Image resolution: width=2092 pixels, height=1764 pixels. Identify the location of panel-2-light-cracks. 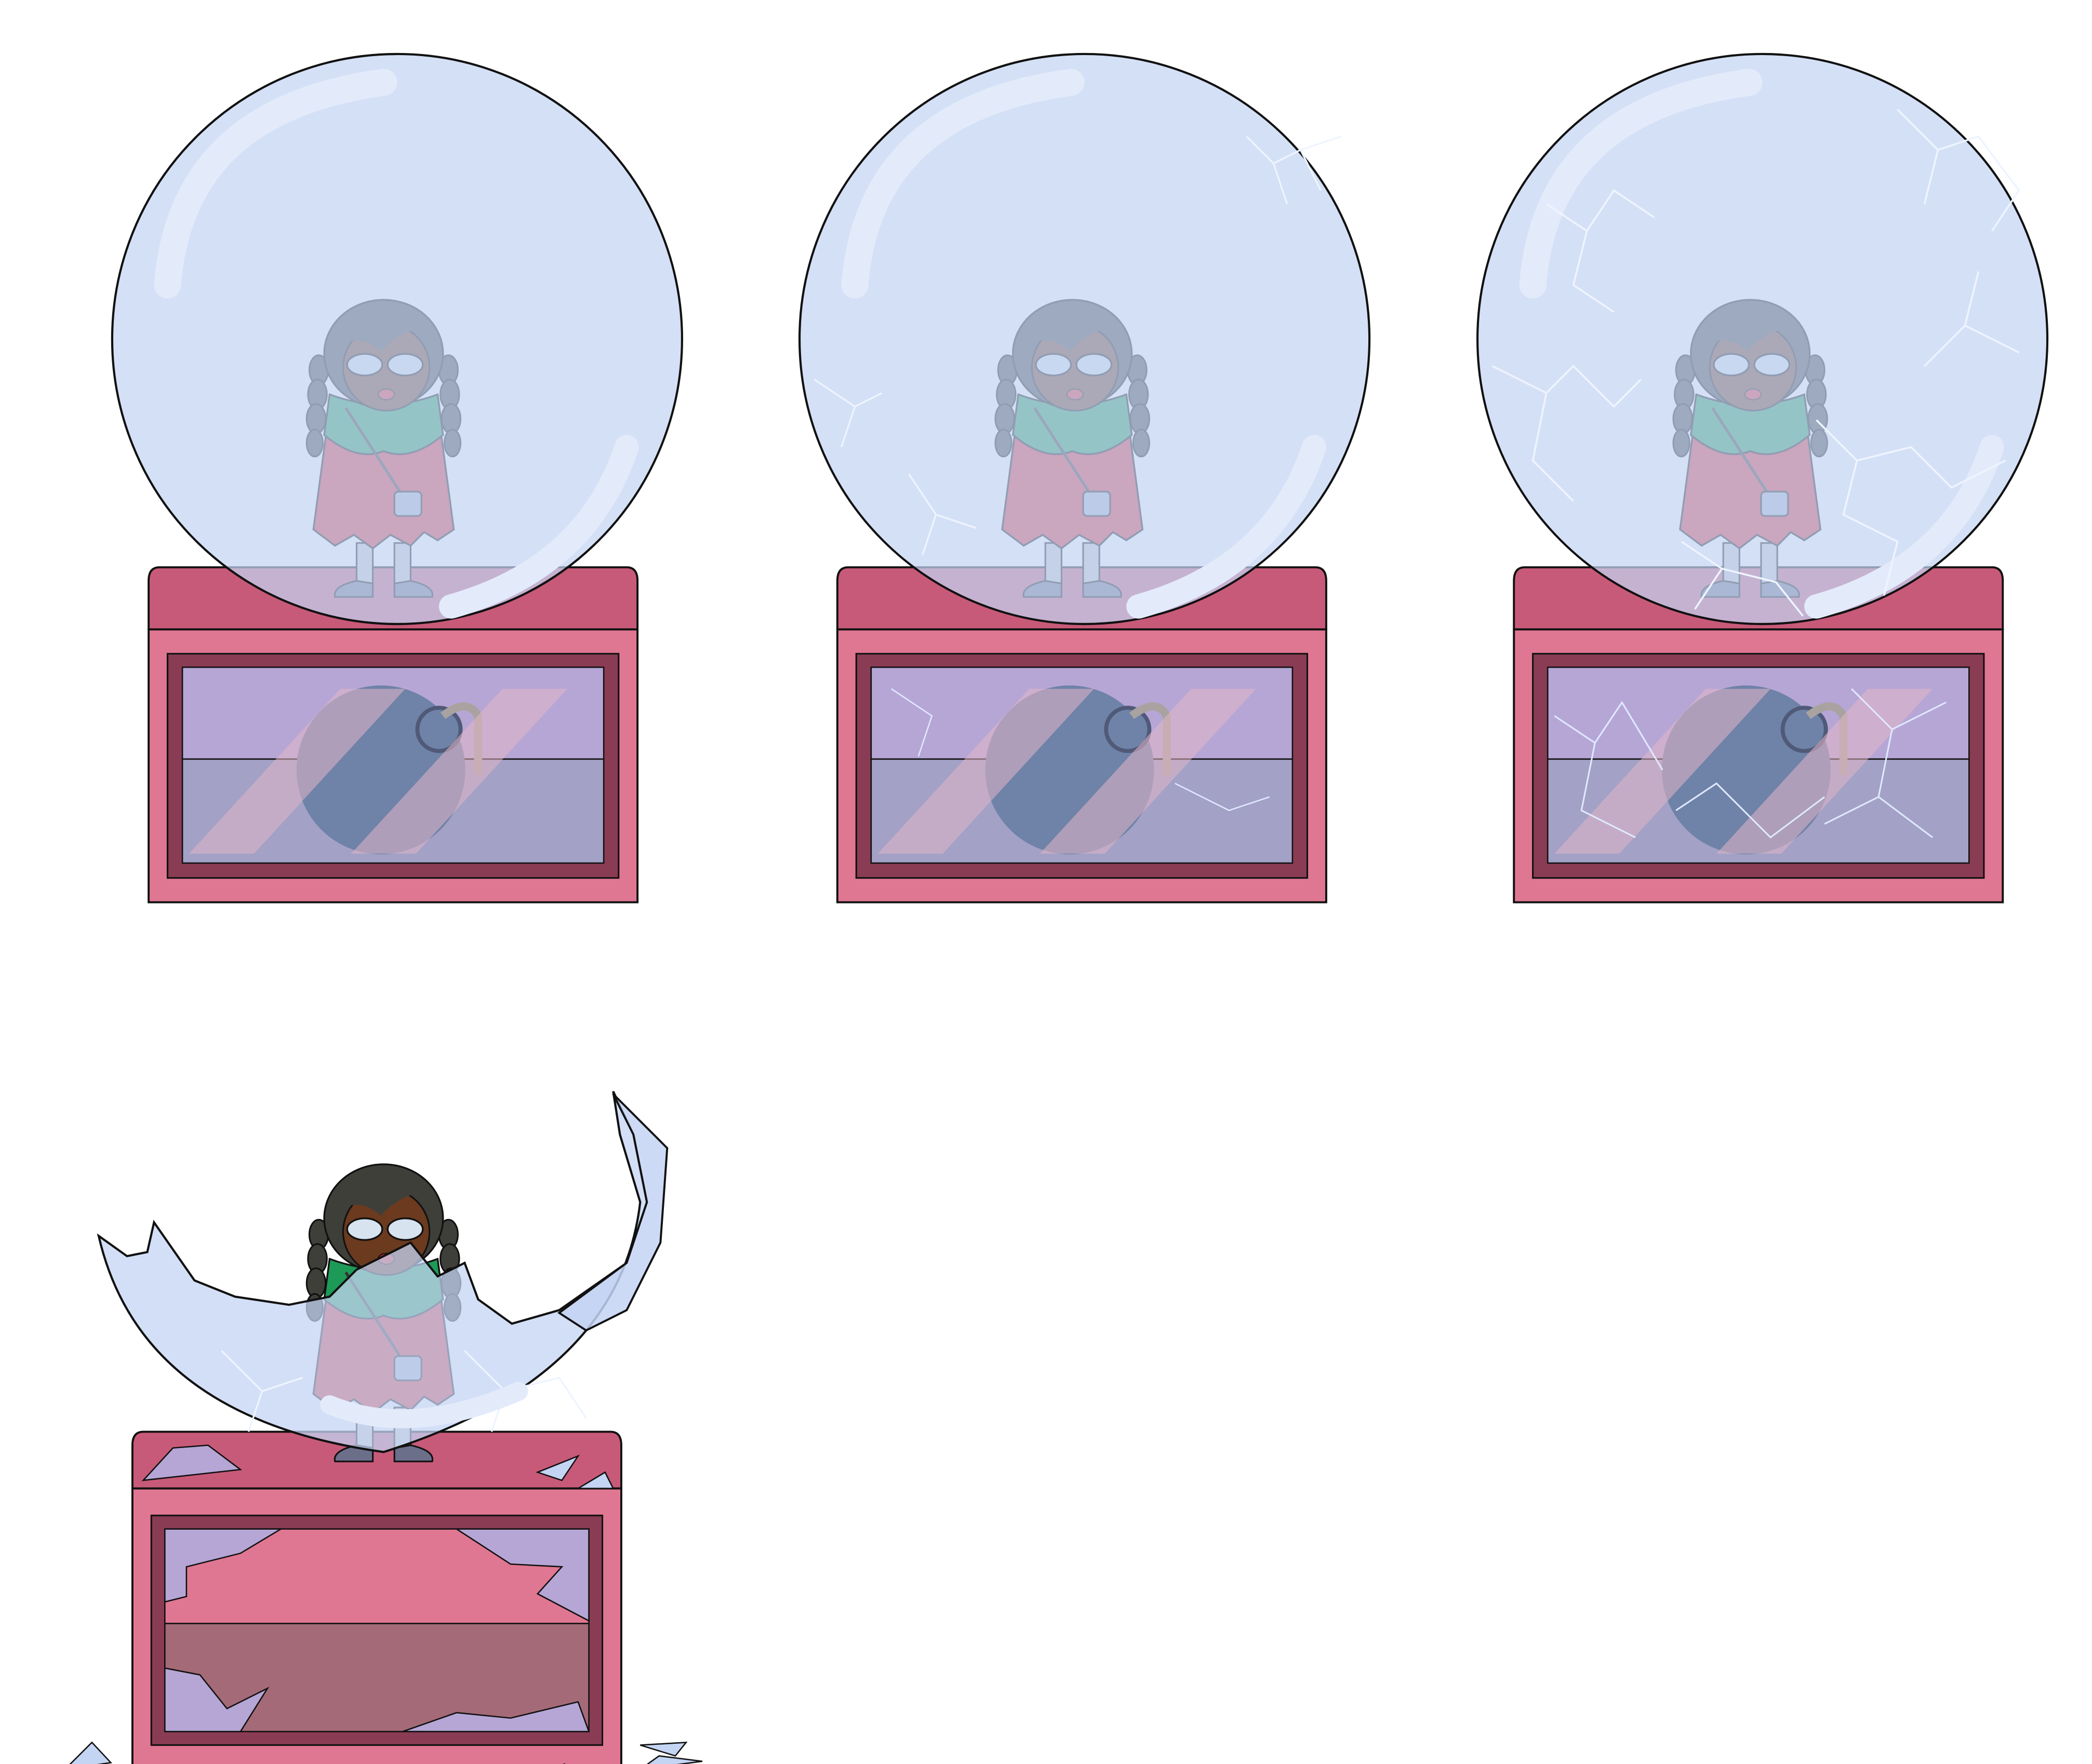
(1084, 479).